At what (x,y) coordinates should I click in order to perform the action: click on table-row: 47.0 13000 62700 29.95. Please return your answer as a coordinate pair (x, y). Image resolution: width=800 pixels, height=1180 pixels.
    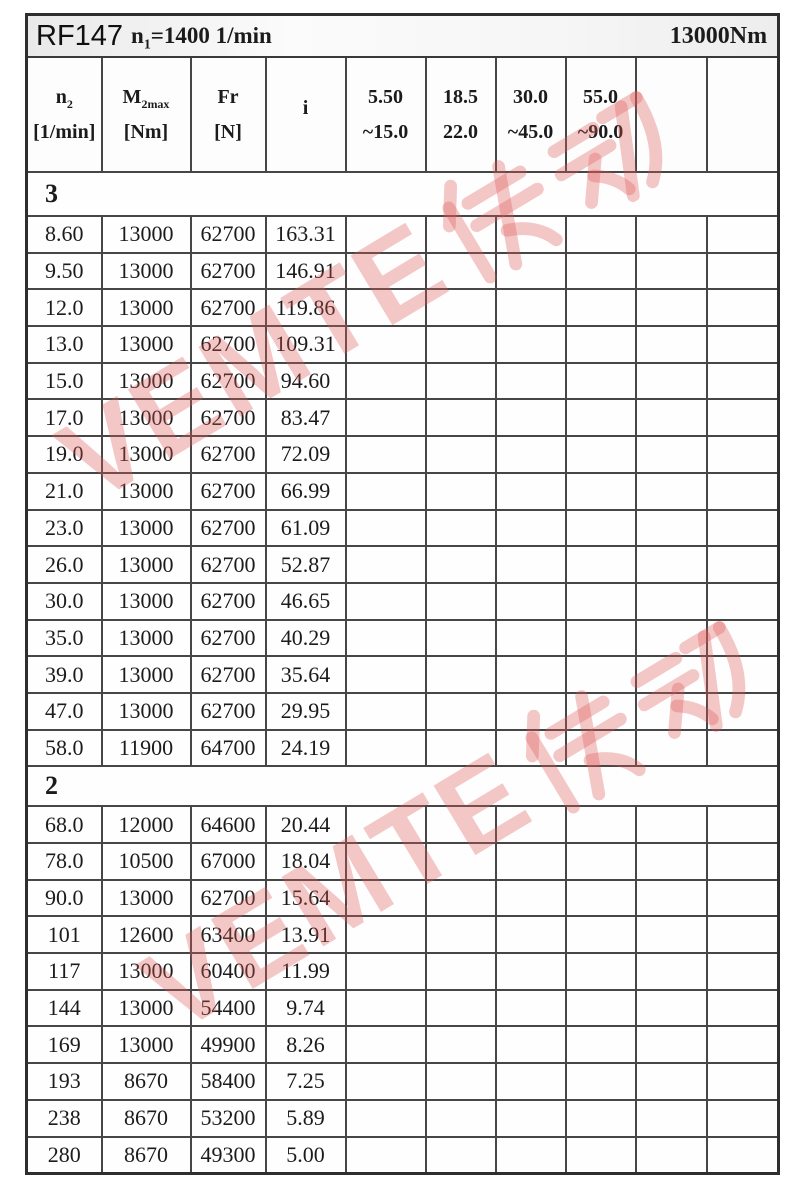
    Looking at the image, I should click on (402, 711).